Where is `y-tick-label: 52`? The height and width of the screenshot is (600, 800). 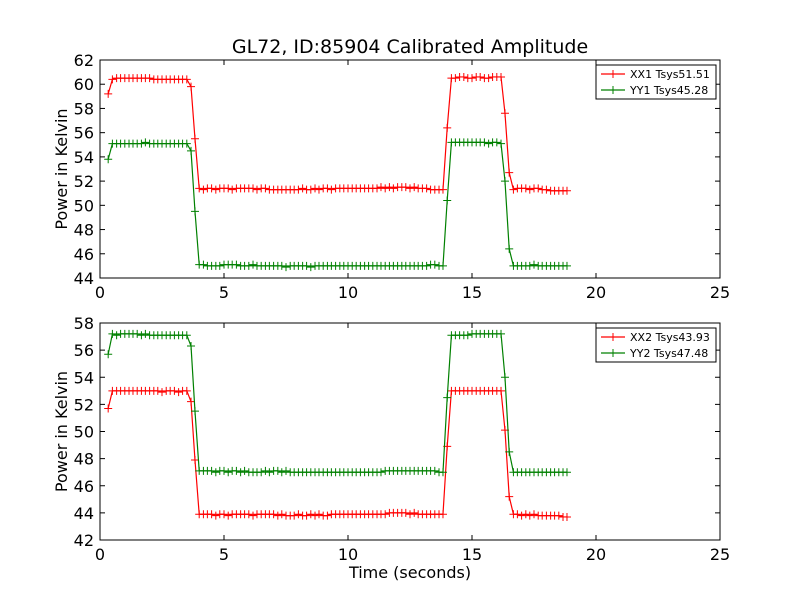
y-tick-label: 52 is located at coordinates (84, 404).